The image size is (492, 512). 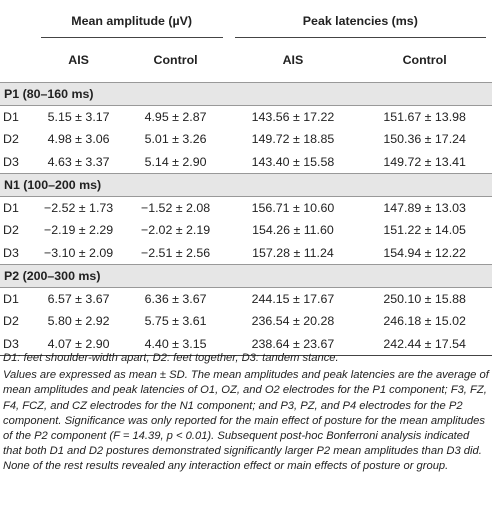 I want to click on cell-value: 236.54 ± 20.28, so click(x=293, y=321).